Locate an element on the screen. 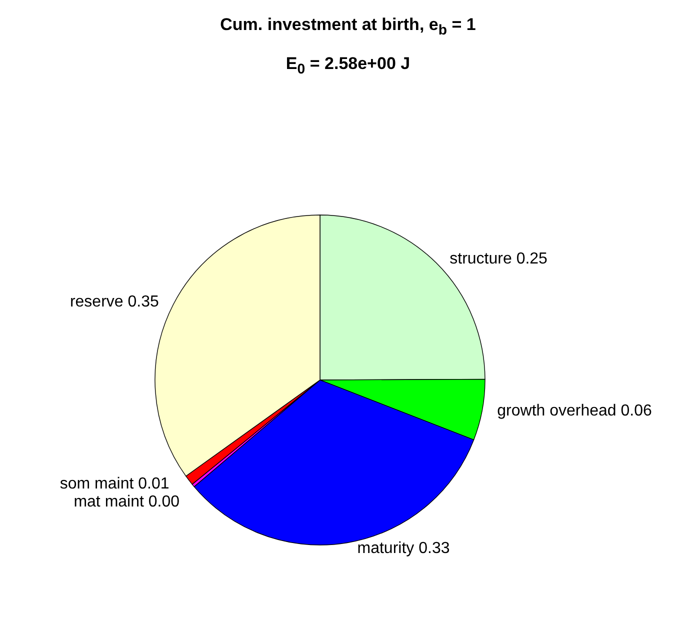 Image resolution: width=696 pixels, height=618 pixels. slice-label: som maint 0.01 is located at coordinates (115, 483).